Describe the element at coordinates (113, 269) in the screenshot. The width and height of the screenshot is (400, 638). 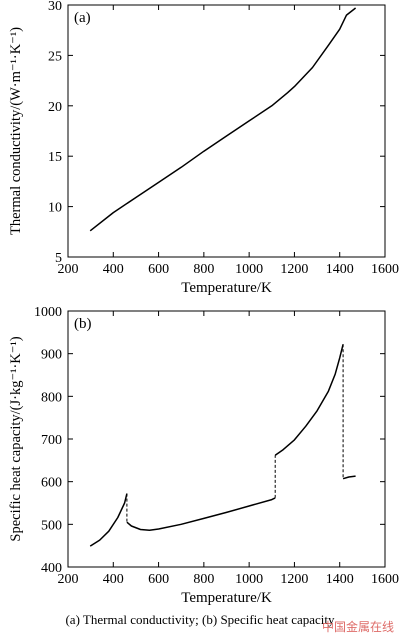
I see `chart-0-x-tick-label: 400` at that location.